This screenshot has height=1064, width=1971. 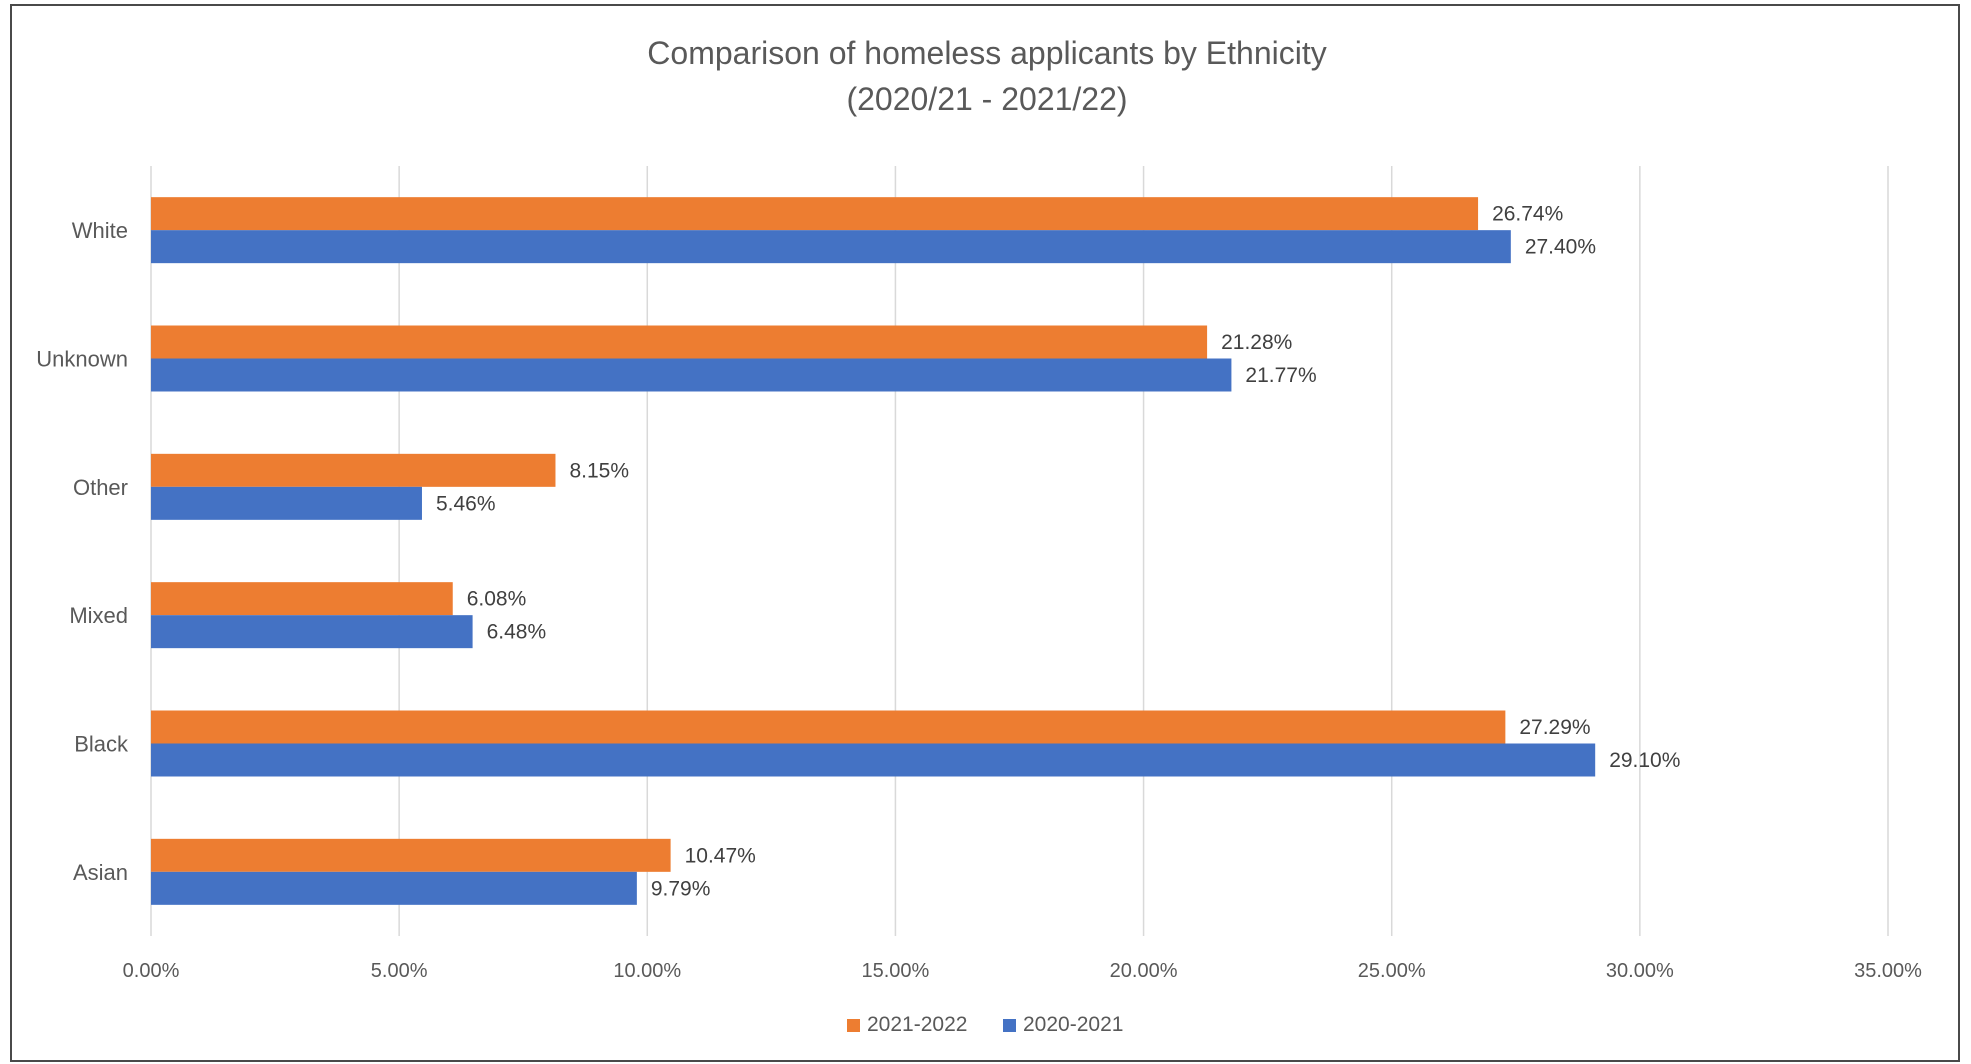 I want to click on data-label: 27.40%, so click(x=1560, y=247).